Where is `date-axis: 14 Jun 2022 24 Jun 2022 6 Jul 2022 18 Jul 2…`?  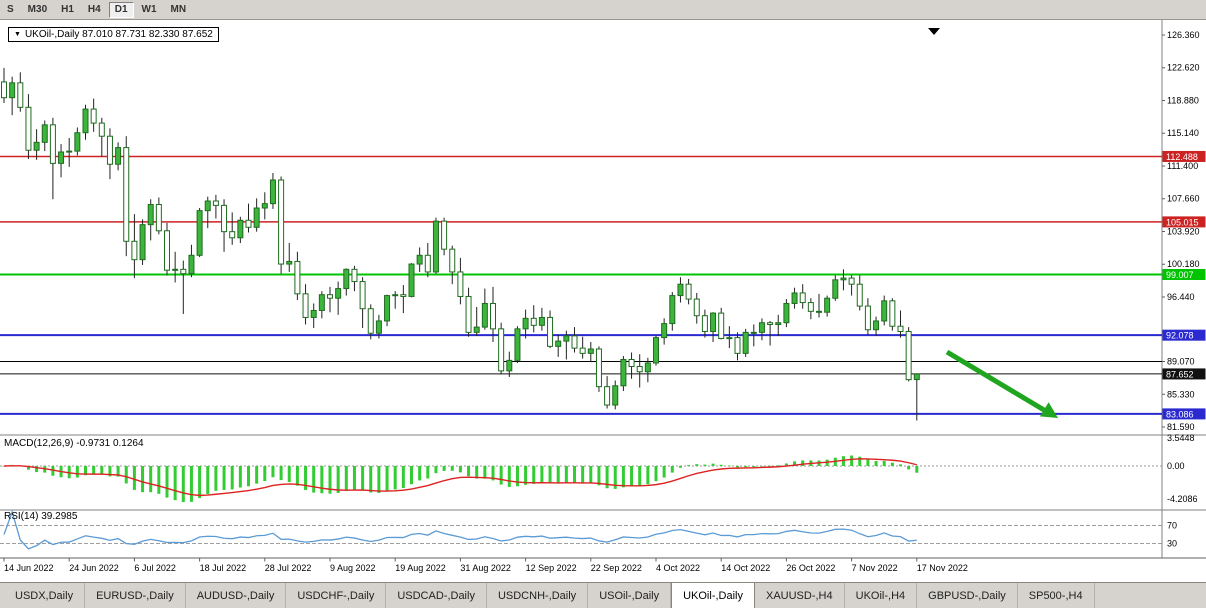
date-axis: 14 Jun 2022 24 Jun 2022 6 Jul 2022 18 Jul 2… is located at coordinates (485, 565).